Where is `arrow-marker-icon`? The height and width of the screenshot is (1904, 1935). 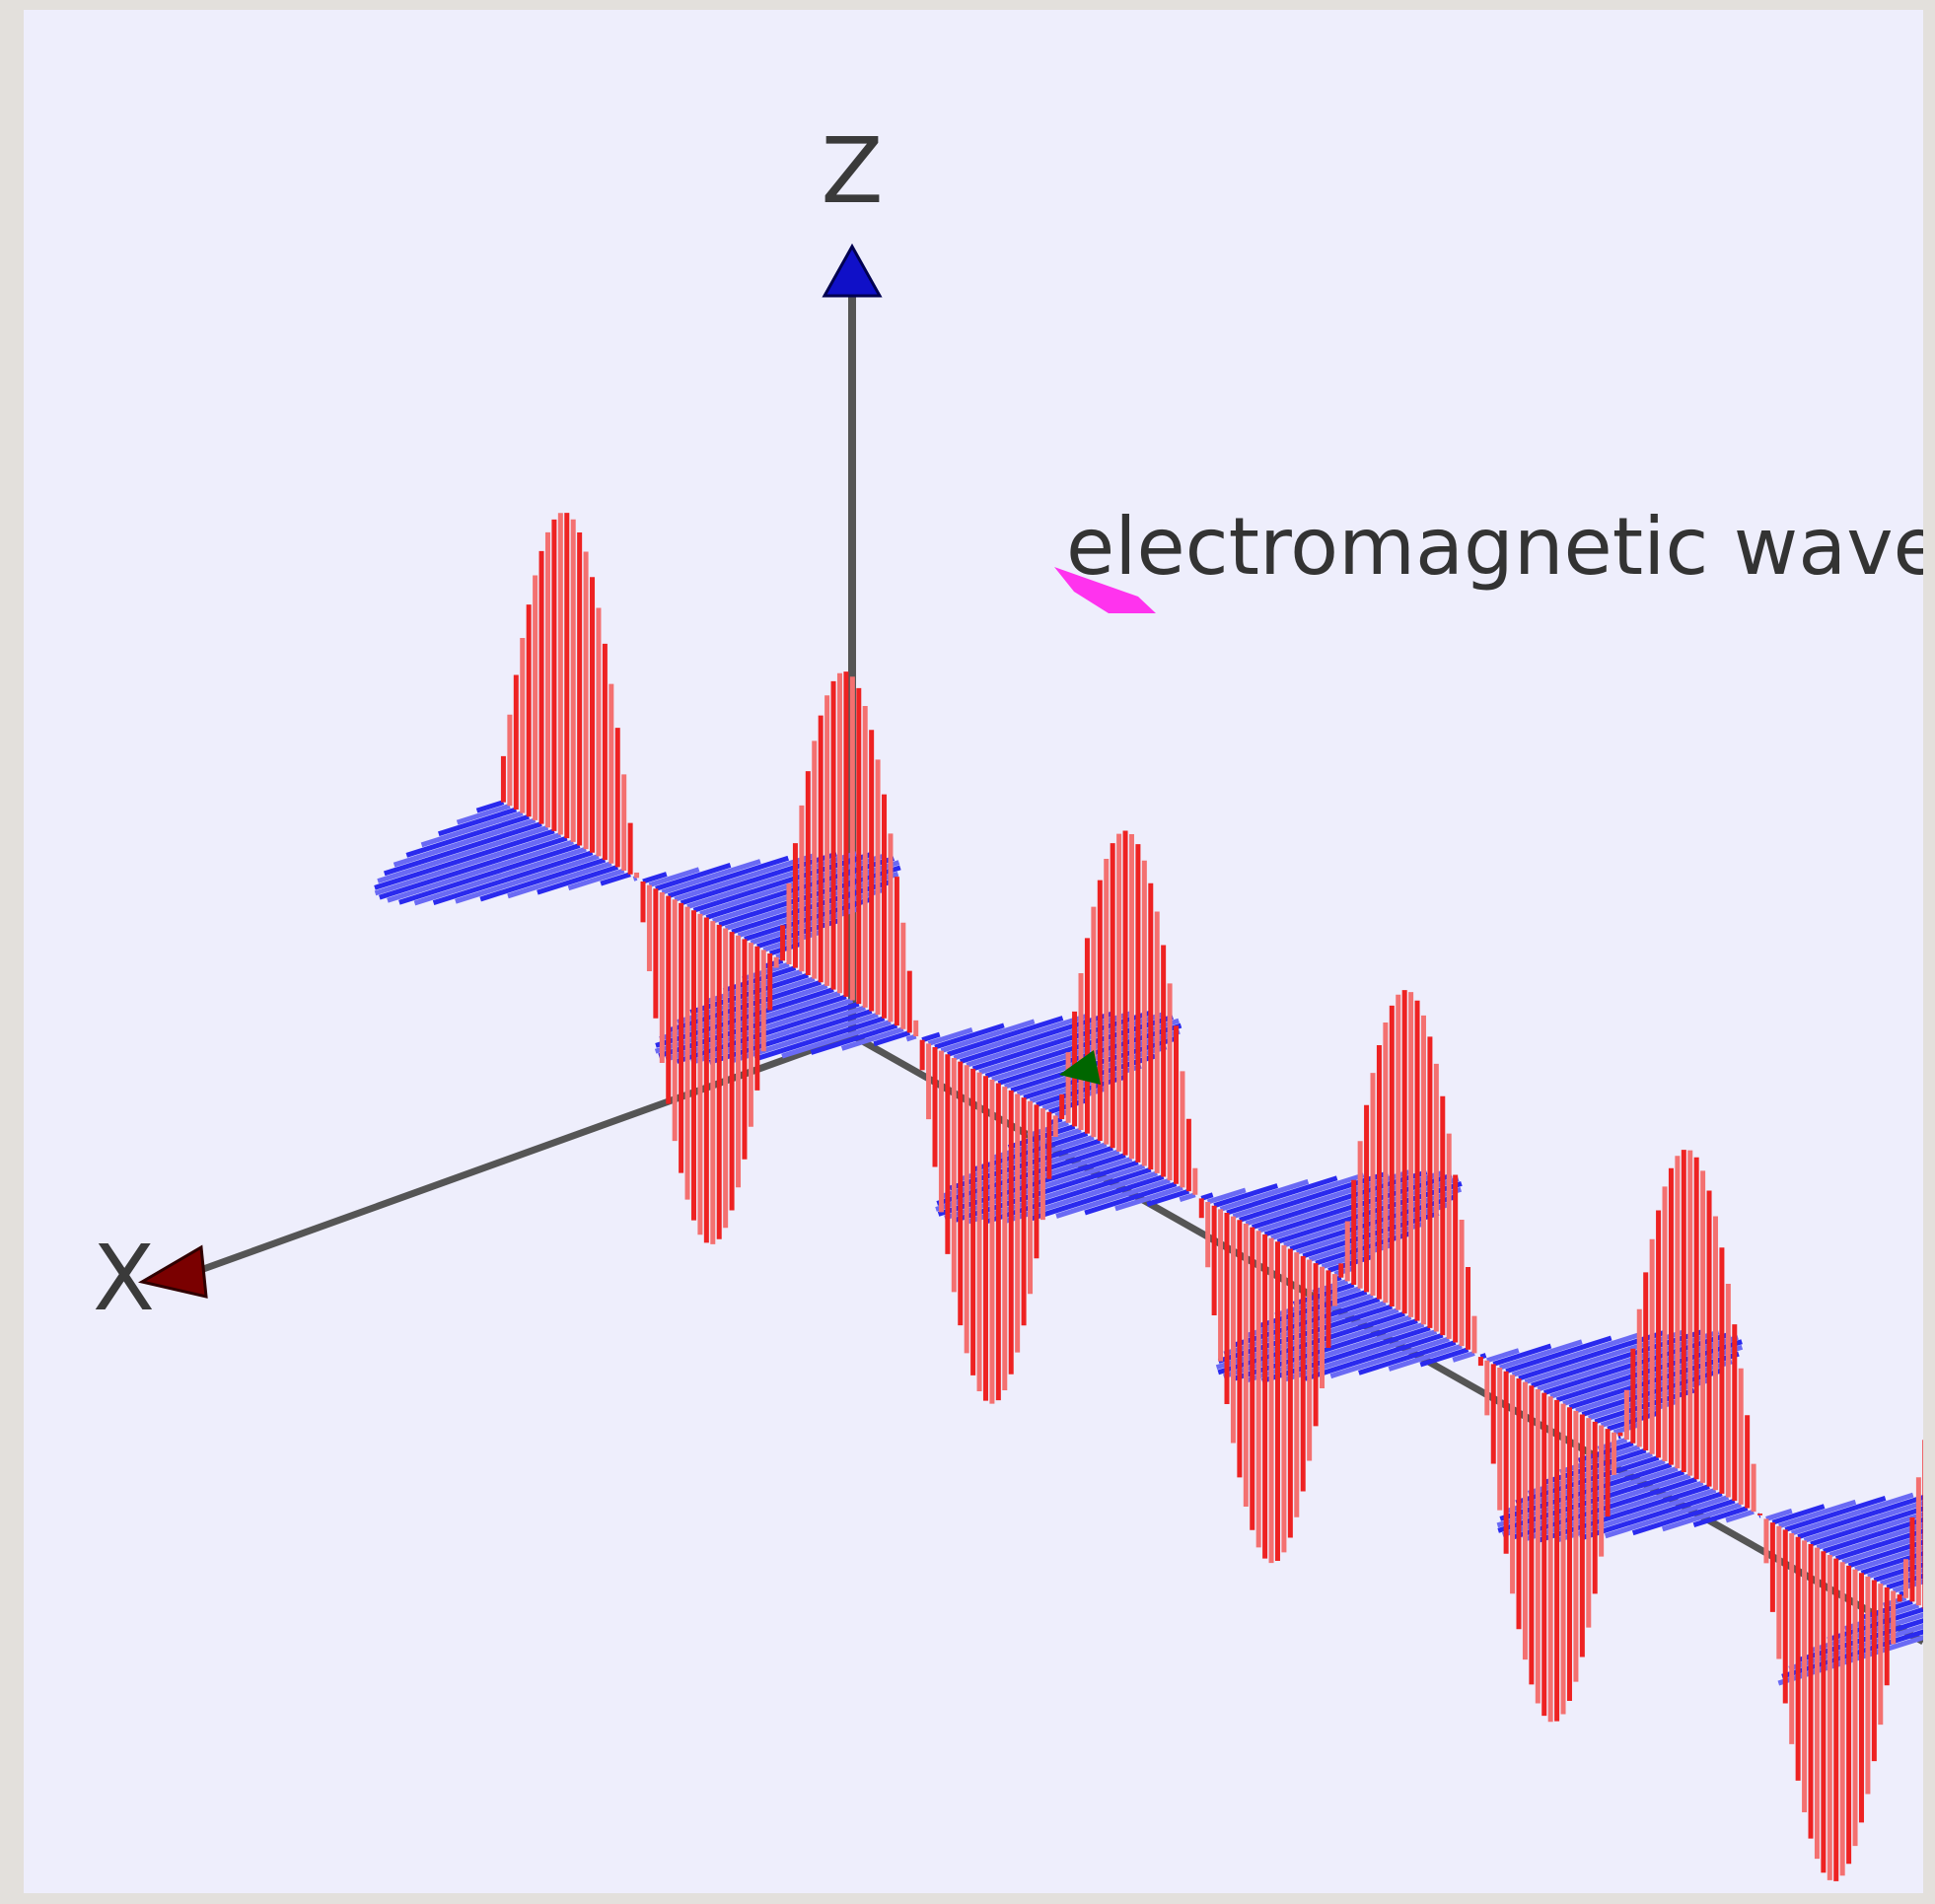
arrow-marker-icon is located at coordinates (1105, 590).